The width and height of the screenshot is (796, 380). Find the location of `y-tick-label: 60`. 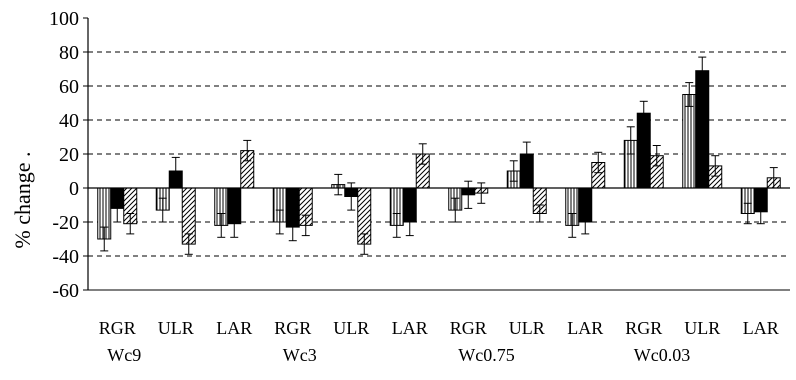

y-tick-label: 60 is located at coordinates (69, 87).